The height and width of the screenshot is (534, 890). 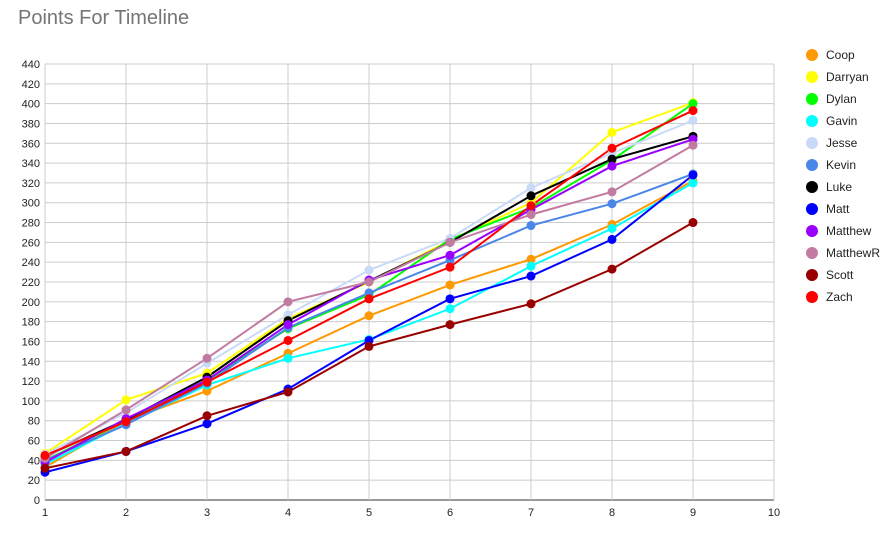 What do you see at coordinates (839, 187) in the screenshot?
I see `legend-label: Luke` at bounding box center [839, 187].